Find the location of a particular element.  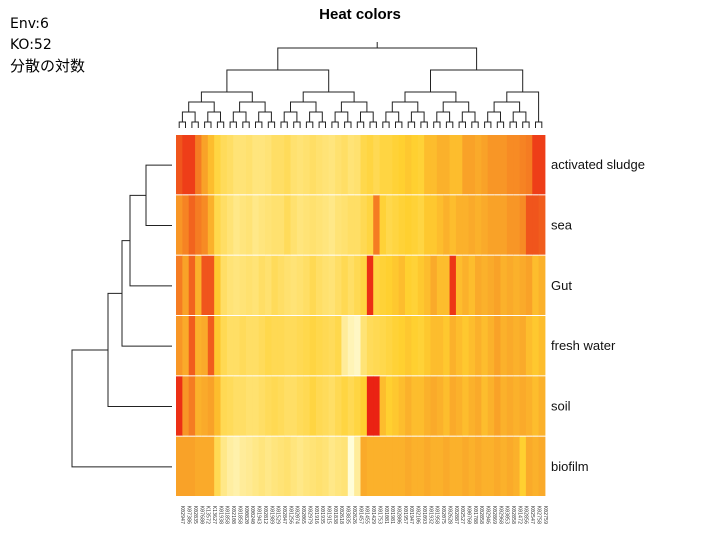

column-label: K01256 is located at coordinates (290, 515).